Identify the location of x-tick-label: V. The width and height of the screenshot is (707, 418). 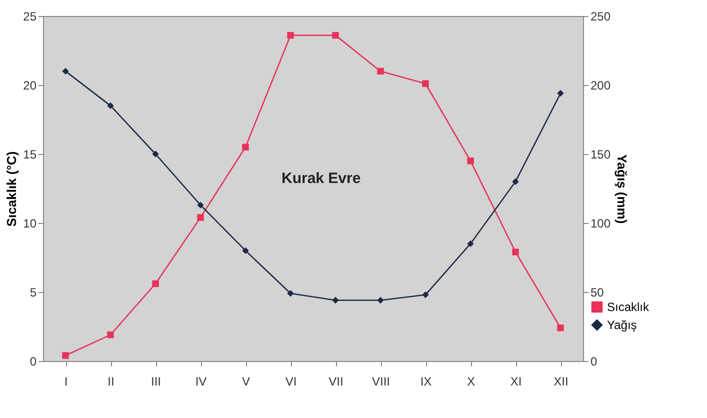
(246, 381).